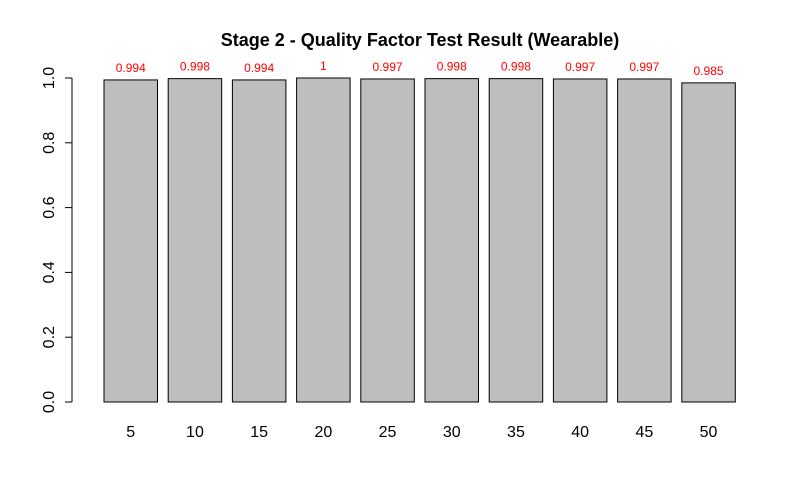 This screenshot has width=800, height=500. I want to click on y-tick-label: 1.0, so click(49, 78).